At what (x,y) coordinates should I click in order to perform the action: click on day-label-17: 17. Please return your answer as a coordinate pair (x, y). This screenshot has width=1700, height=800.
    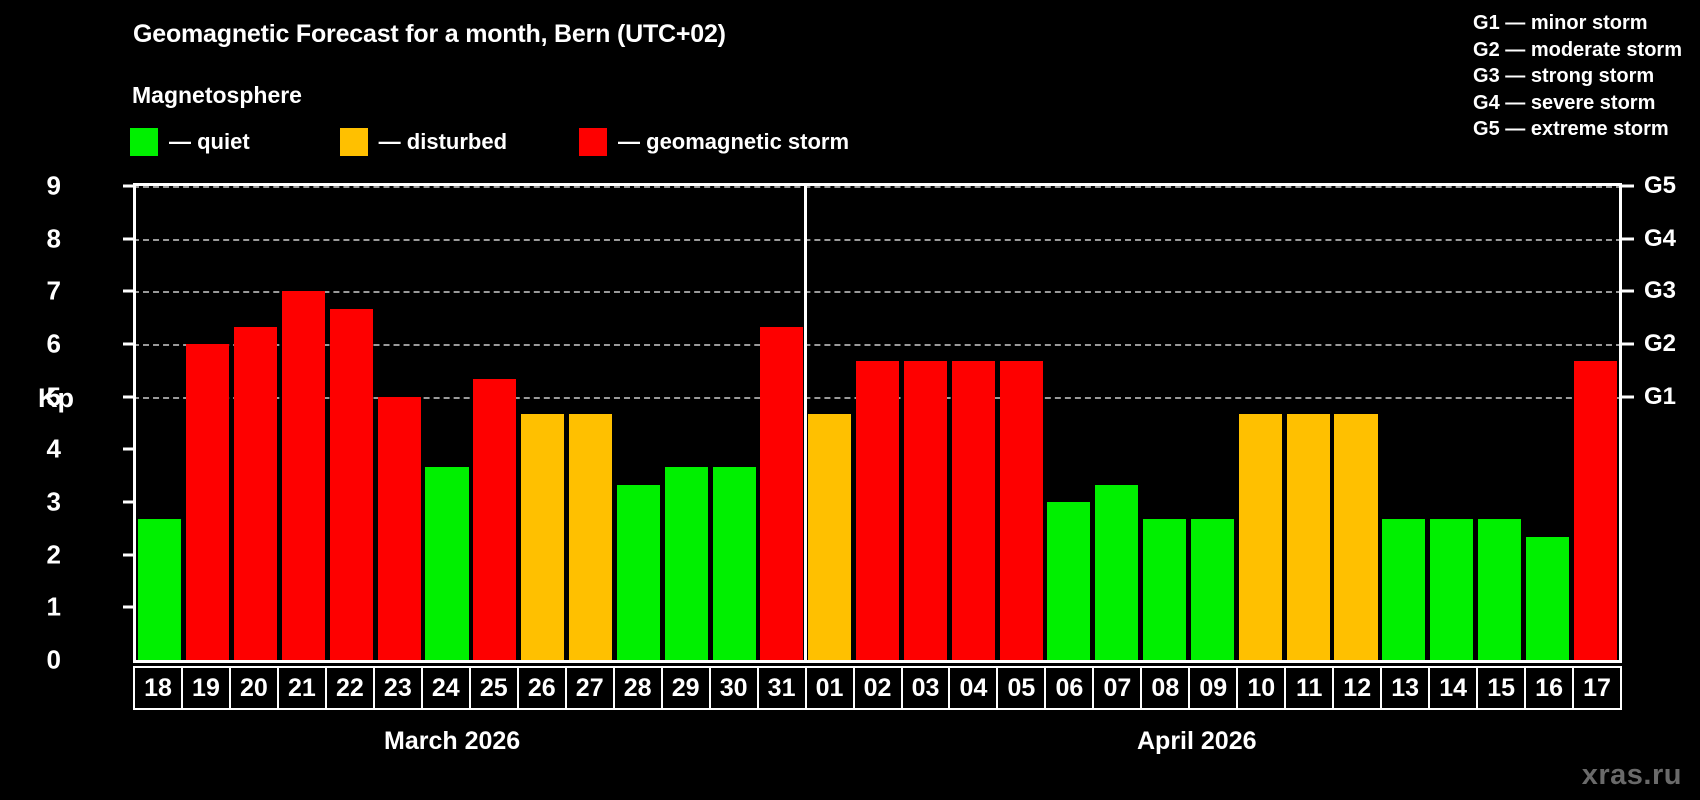
    Looking at the image, I should click on (1597, 688).